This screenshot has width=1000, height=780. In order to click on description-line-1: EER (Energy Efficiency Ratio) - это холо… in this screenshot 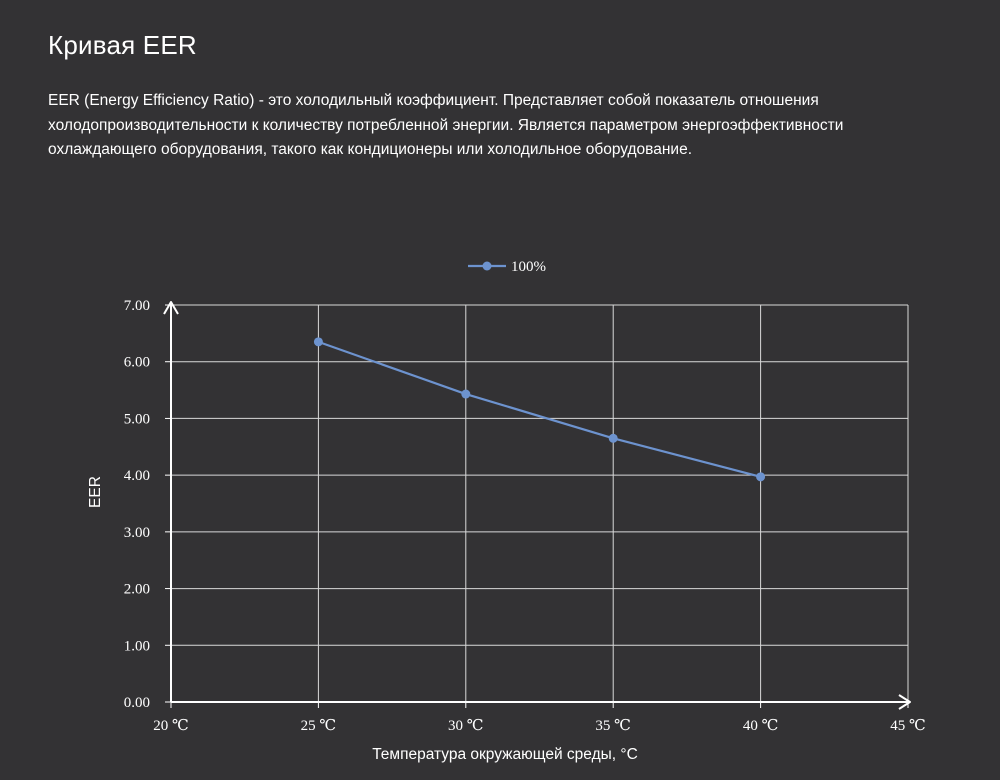, I will do `click(433, 100)`.